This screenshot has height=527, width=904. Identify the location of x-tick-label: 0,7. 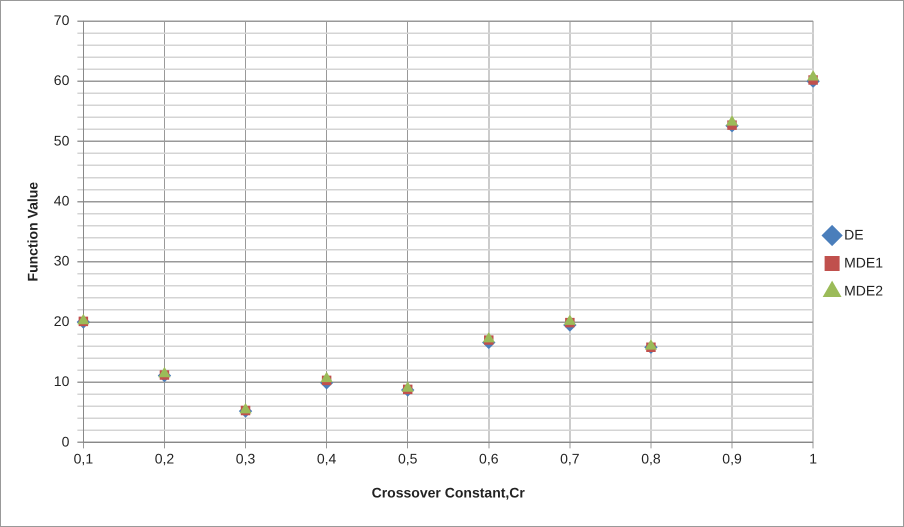
(570, 458).